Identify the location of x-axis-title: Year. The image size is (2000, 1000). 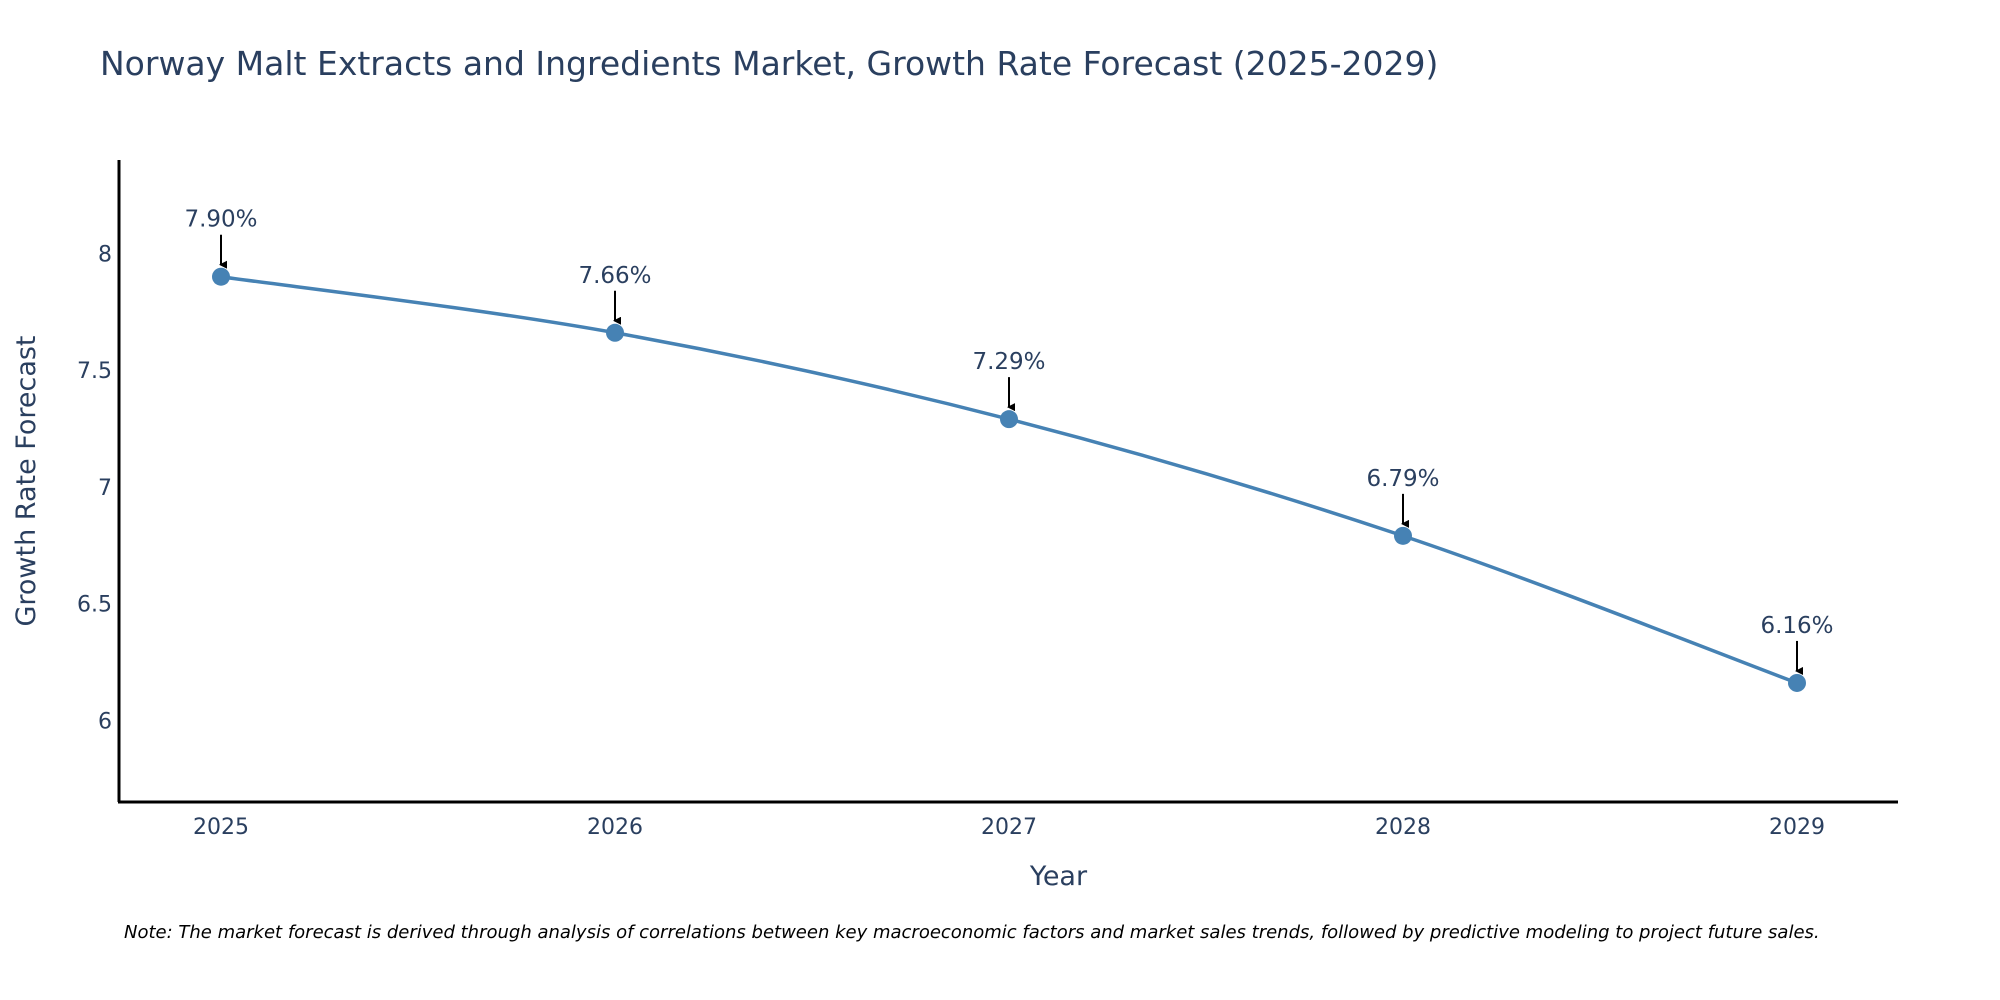
(1058, 876).